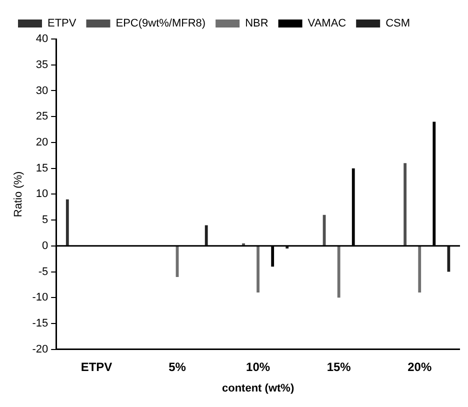  What do you see at coordinates (258, 388) in the screenshot?
I see `x-axis-title: content (wt%)` at bounding box center [258, 388].